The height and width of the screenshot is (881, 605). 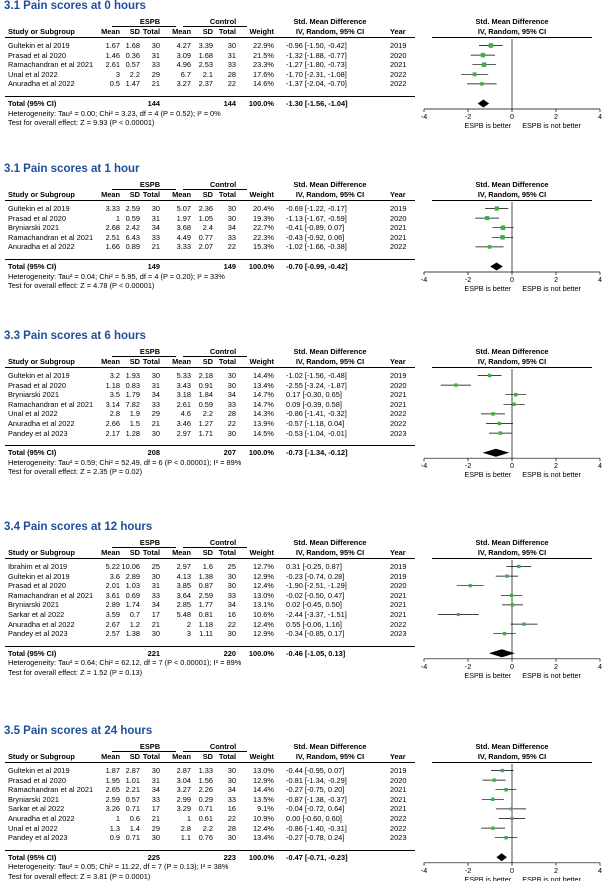 What do you see at coordinates (134, 828) in the screenshot?
I see `espb-sd: 1.4` at bounding box center [134, 828].